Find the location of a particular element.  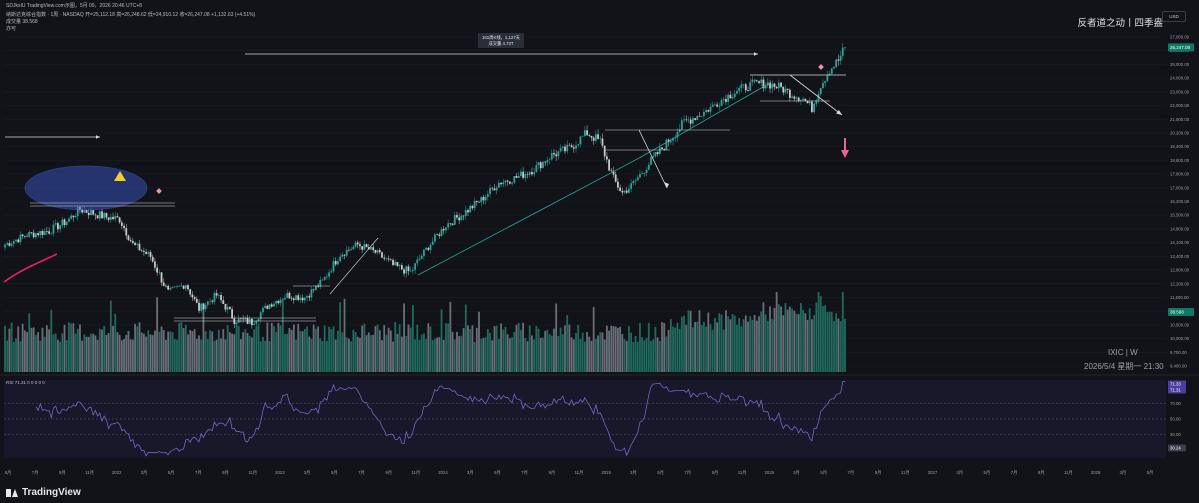

price-tick-label: 20,200.00 is located at coordinates (1180, 132).